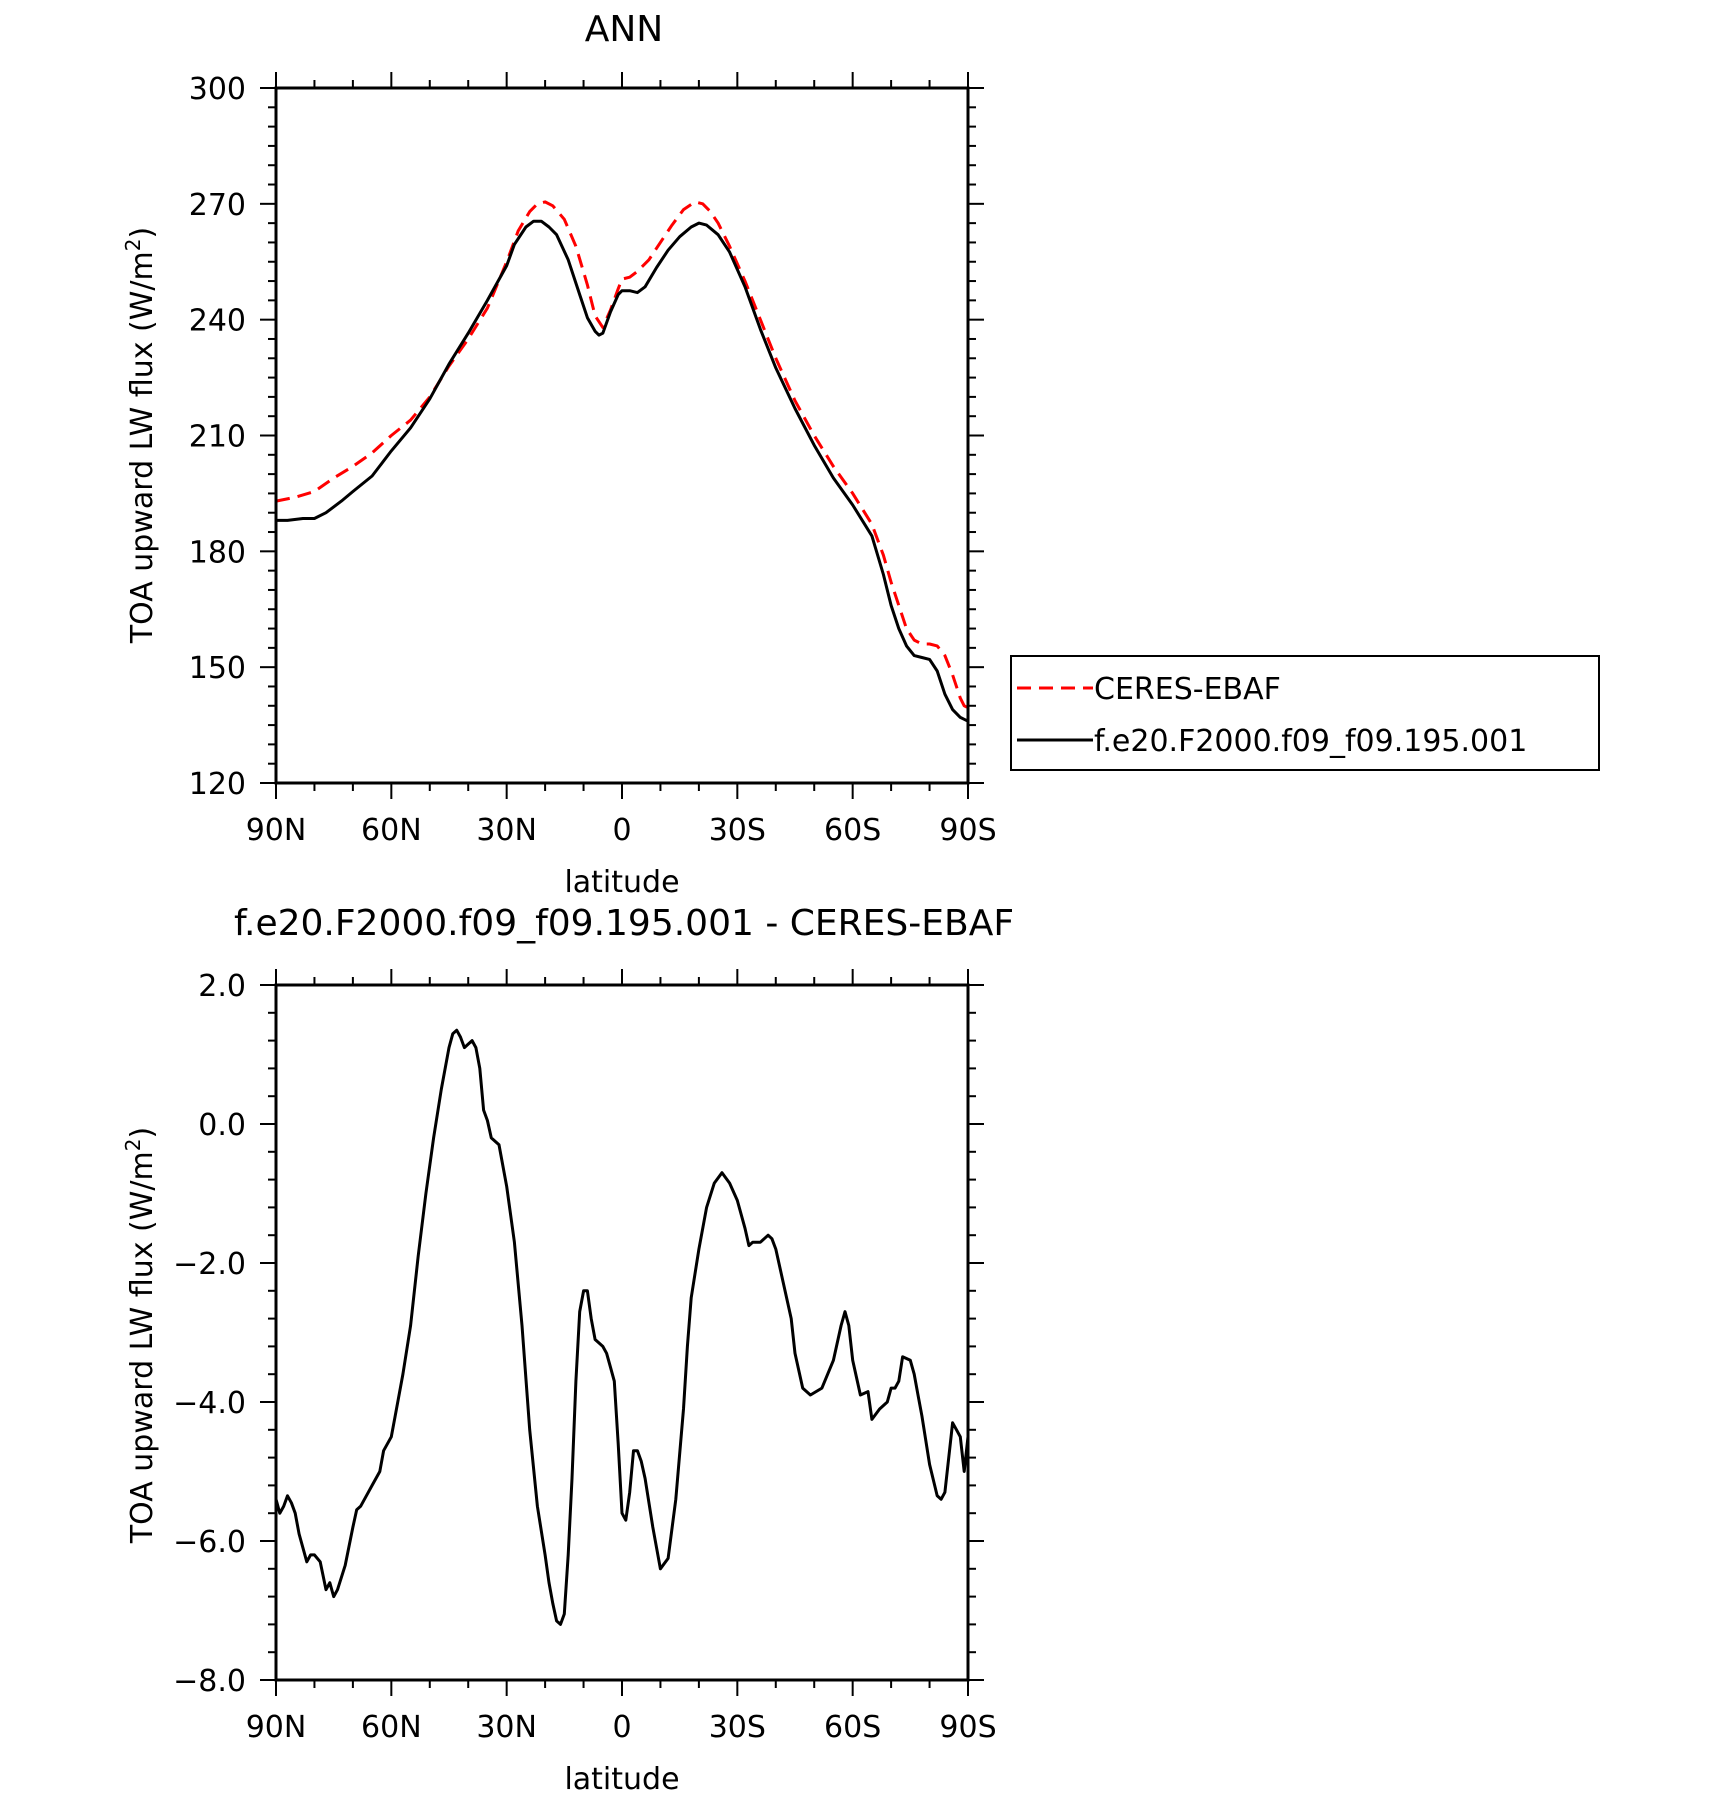 The width and height of the screenshot is (1710, 1800). I want to click on chart-top-y-axis-label-sup: 2, so click(133, 245).